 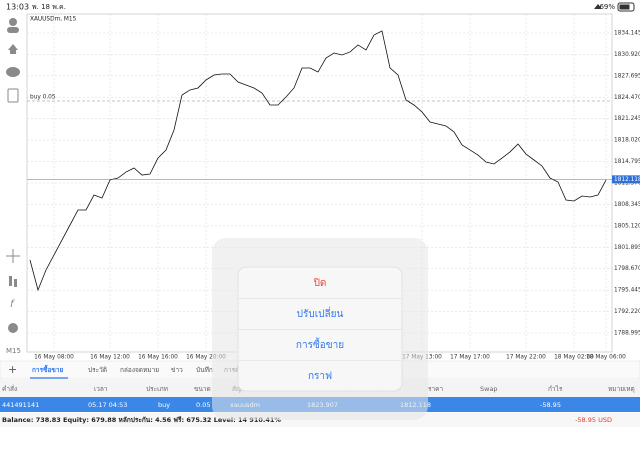 What do you see at coordinates (598, 6) in the screenshot?
I see `wifi-icon` at bounding box center [598, 6].